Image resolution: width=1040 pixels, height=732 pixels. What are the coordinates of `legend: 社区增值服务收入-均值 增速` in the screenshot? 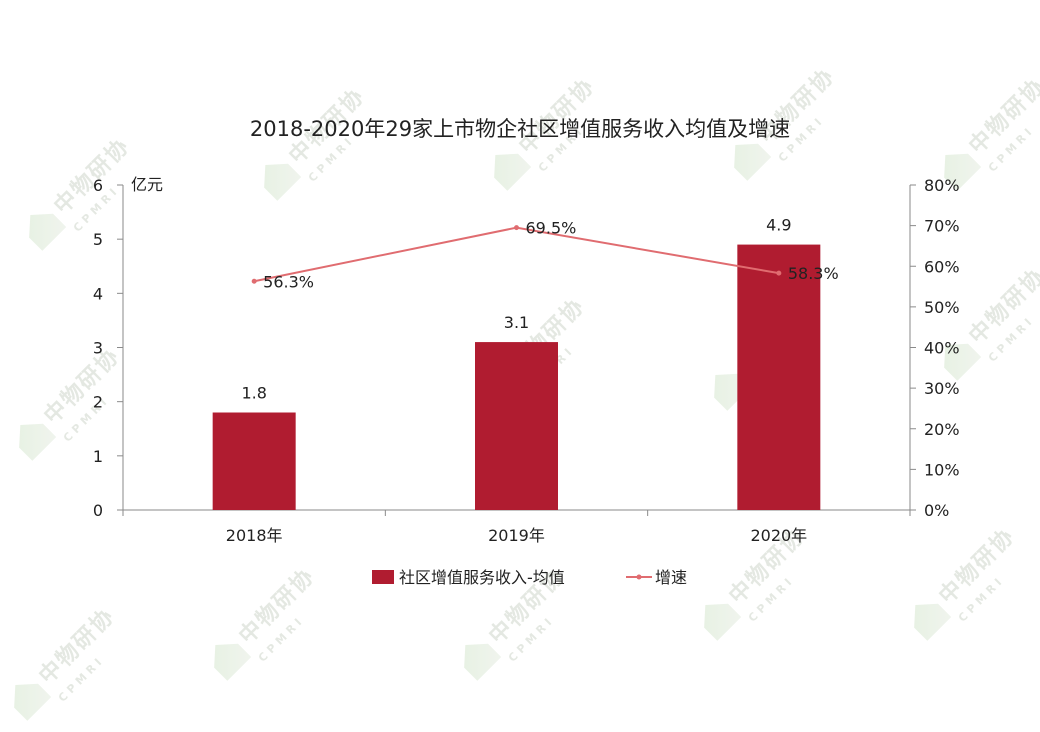 It's located at (529, 577).